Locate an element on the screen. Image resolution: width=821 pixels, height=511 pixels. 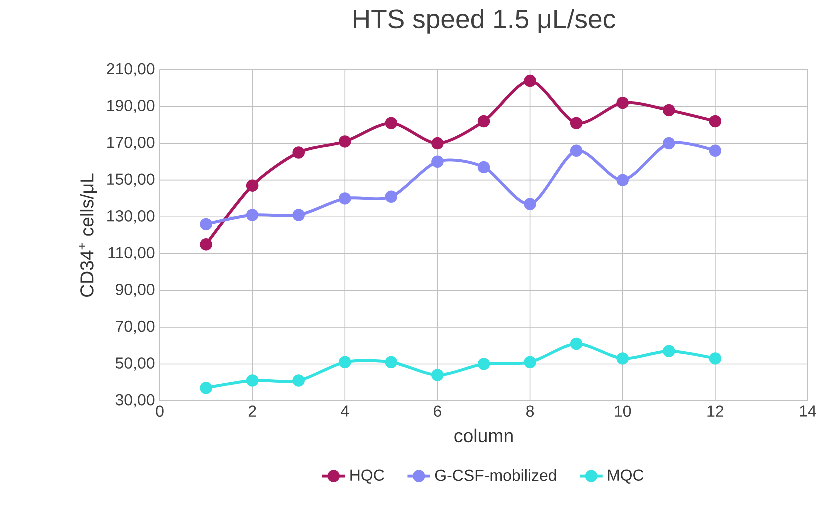
x-tick-label: 0 is located at coordinates (160, 412).